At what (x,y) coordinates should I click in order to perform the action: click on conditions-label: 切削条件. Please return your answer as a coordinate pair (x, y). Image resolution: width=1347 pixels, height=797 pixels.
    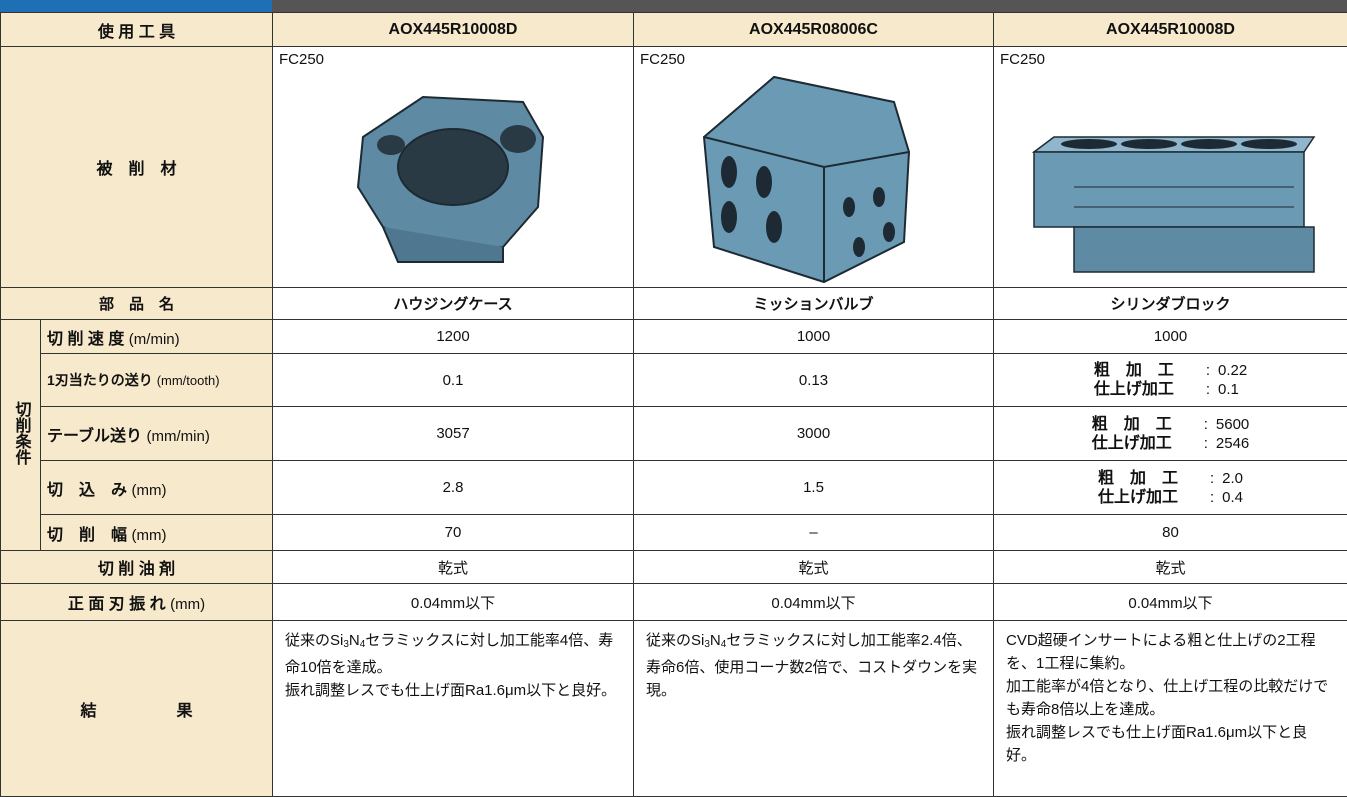
    Looking at the image, I should click on (21, 433).